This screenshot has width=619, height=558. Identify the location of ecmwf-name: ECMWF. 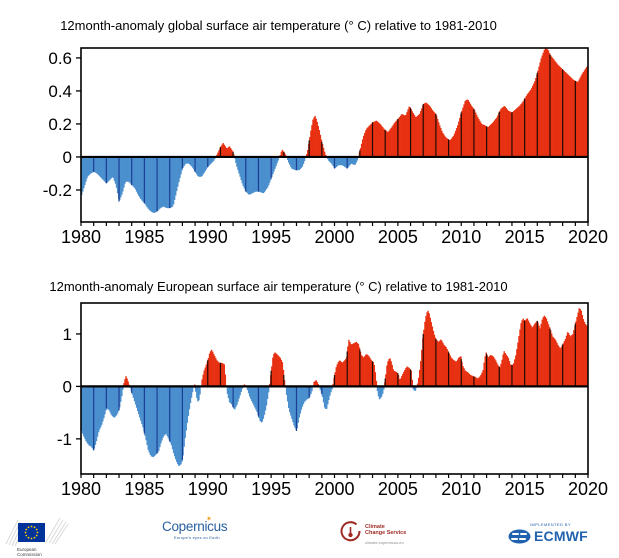
(561, 536).